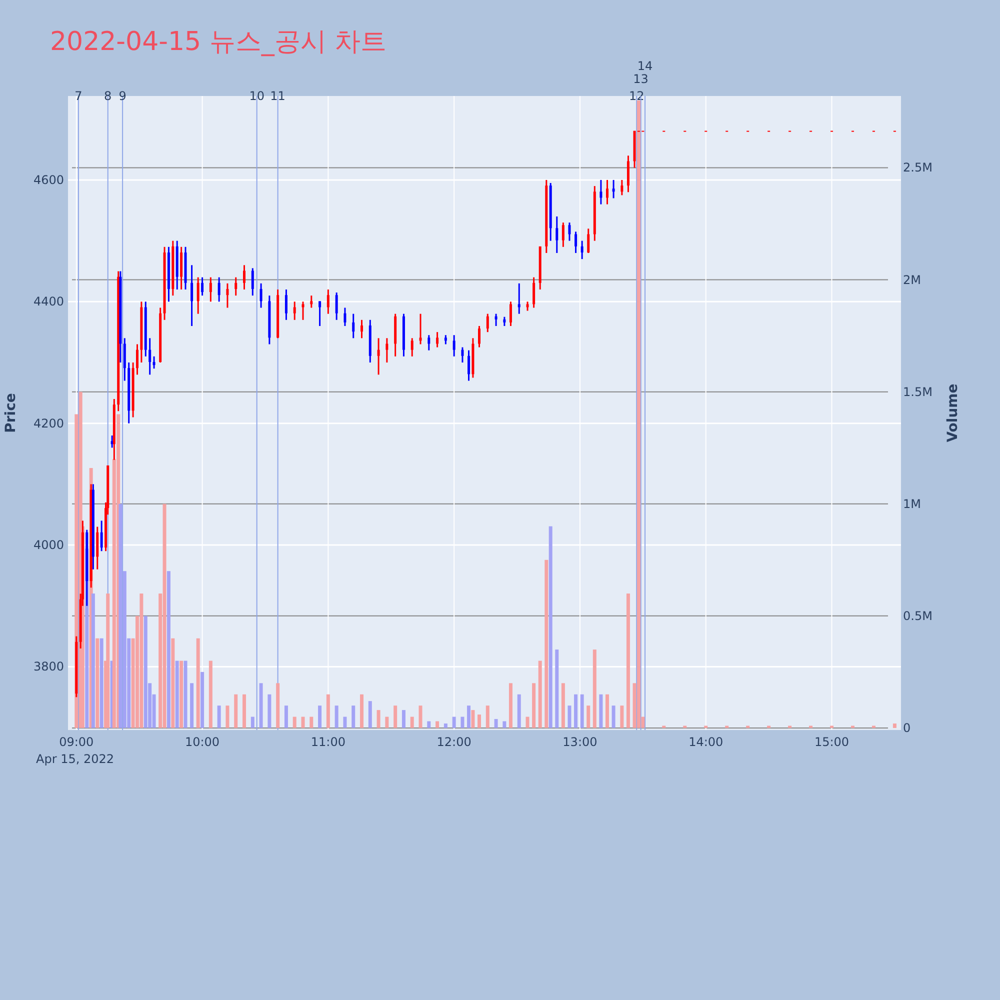 This screenshot has width=1000, height=1000. I want to click on y2-tick-label: 1M, so click(912, 503).